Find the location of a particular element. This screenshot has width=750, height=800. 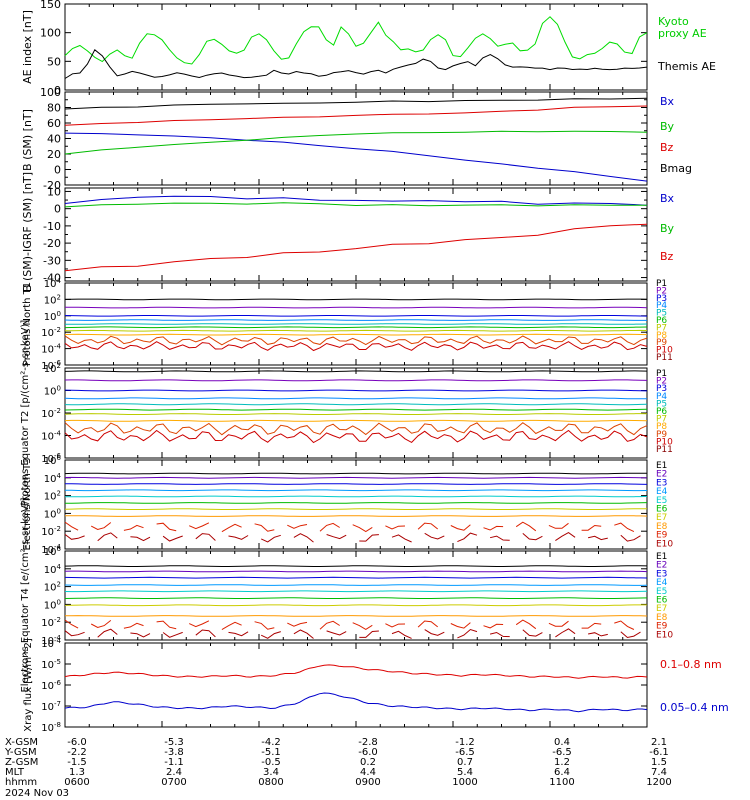

ephemeris-value: 1.3 is located at coordinates (77, 772).